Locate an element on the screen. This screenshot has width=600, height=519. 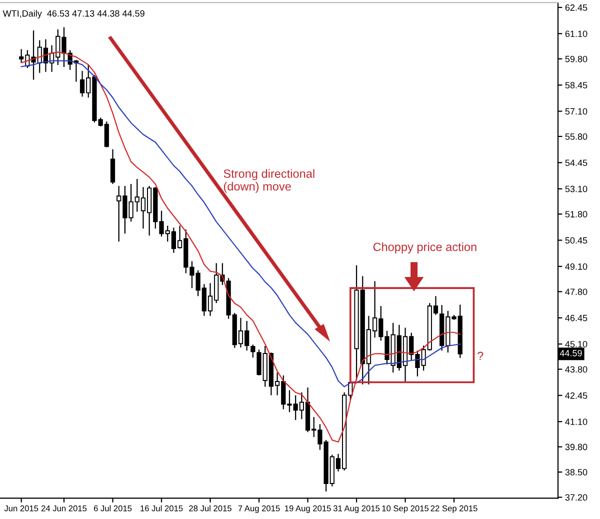
x-tick-label: Jun 2015 is located at coordinates (21, 508).